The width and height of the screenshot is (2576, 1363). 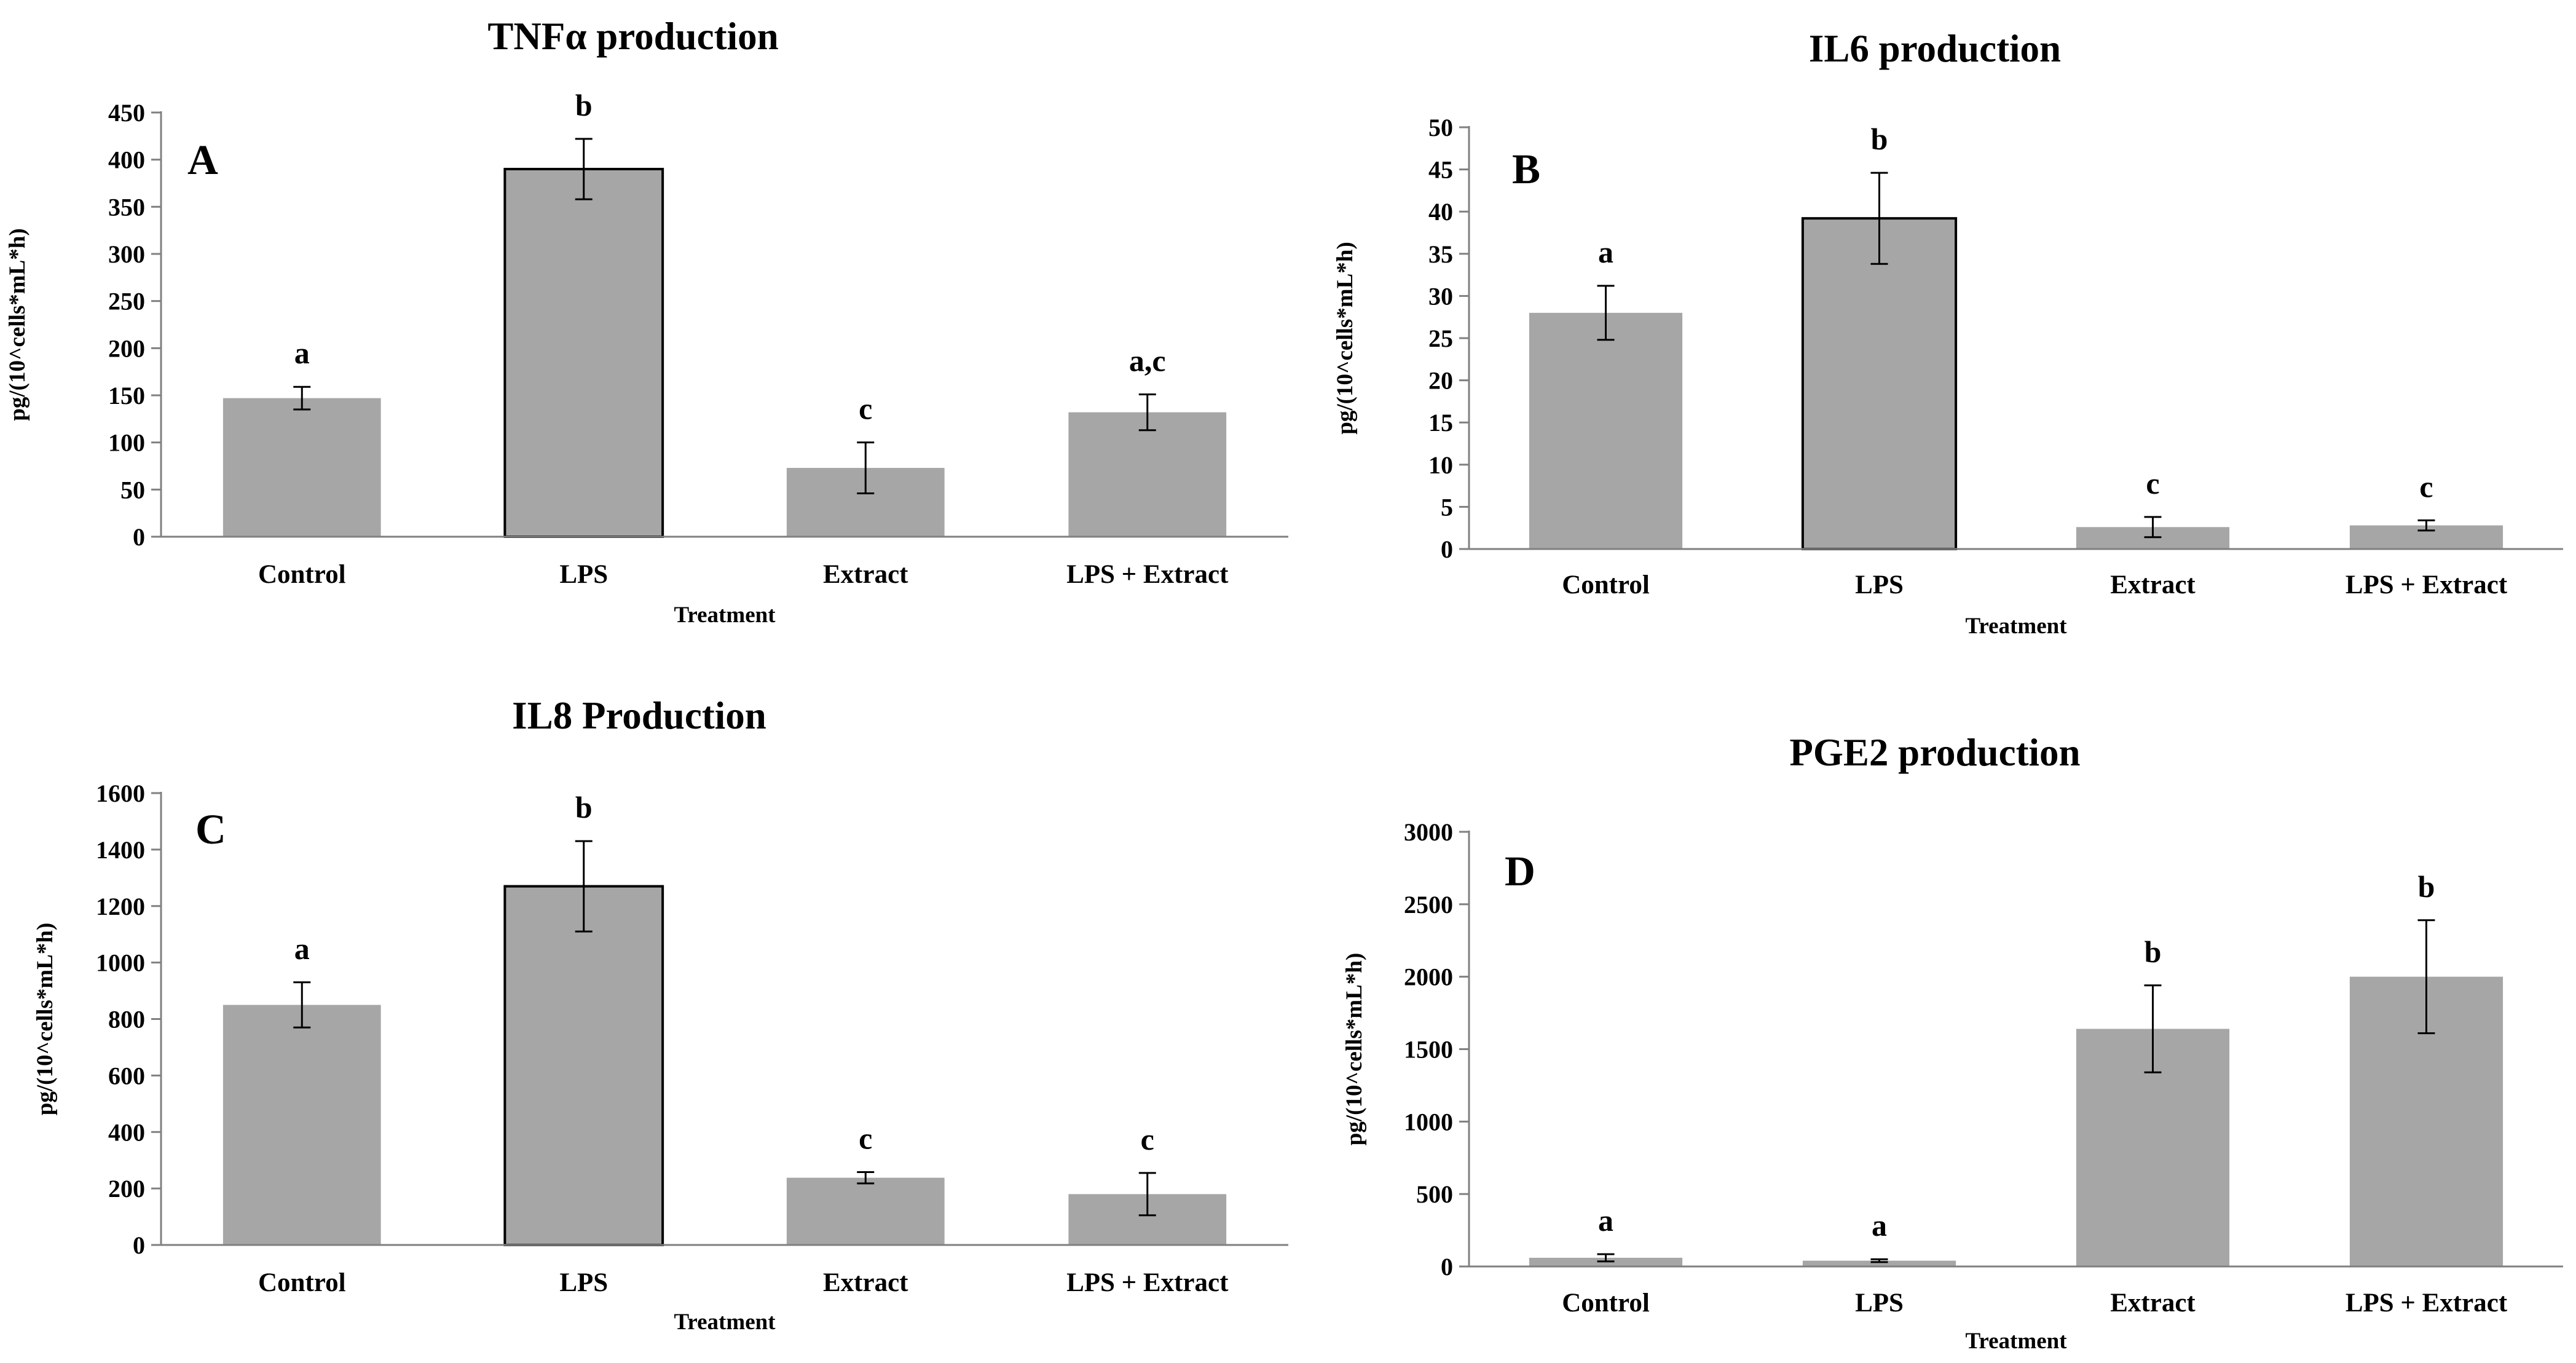 What do you see at coordinates (1429, 1050) in the screenshot?
I see `y-tick-label: 1500` at bounding box center [1429, 1050].